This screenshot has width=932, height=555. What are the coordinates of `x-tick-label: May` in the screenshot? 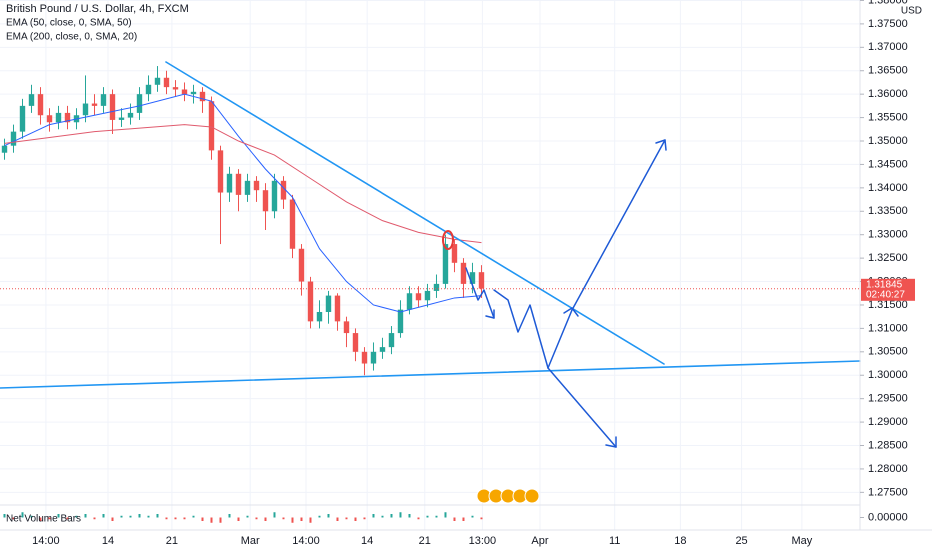 It's located at (801, 541).